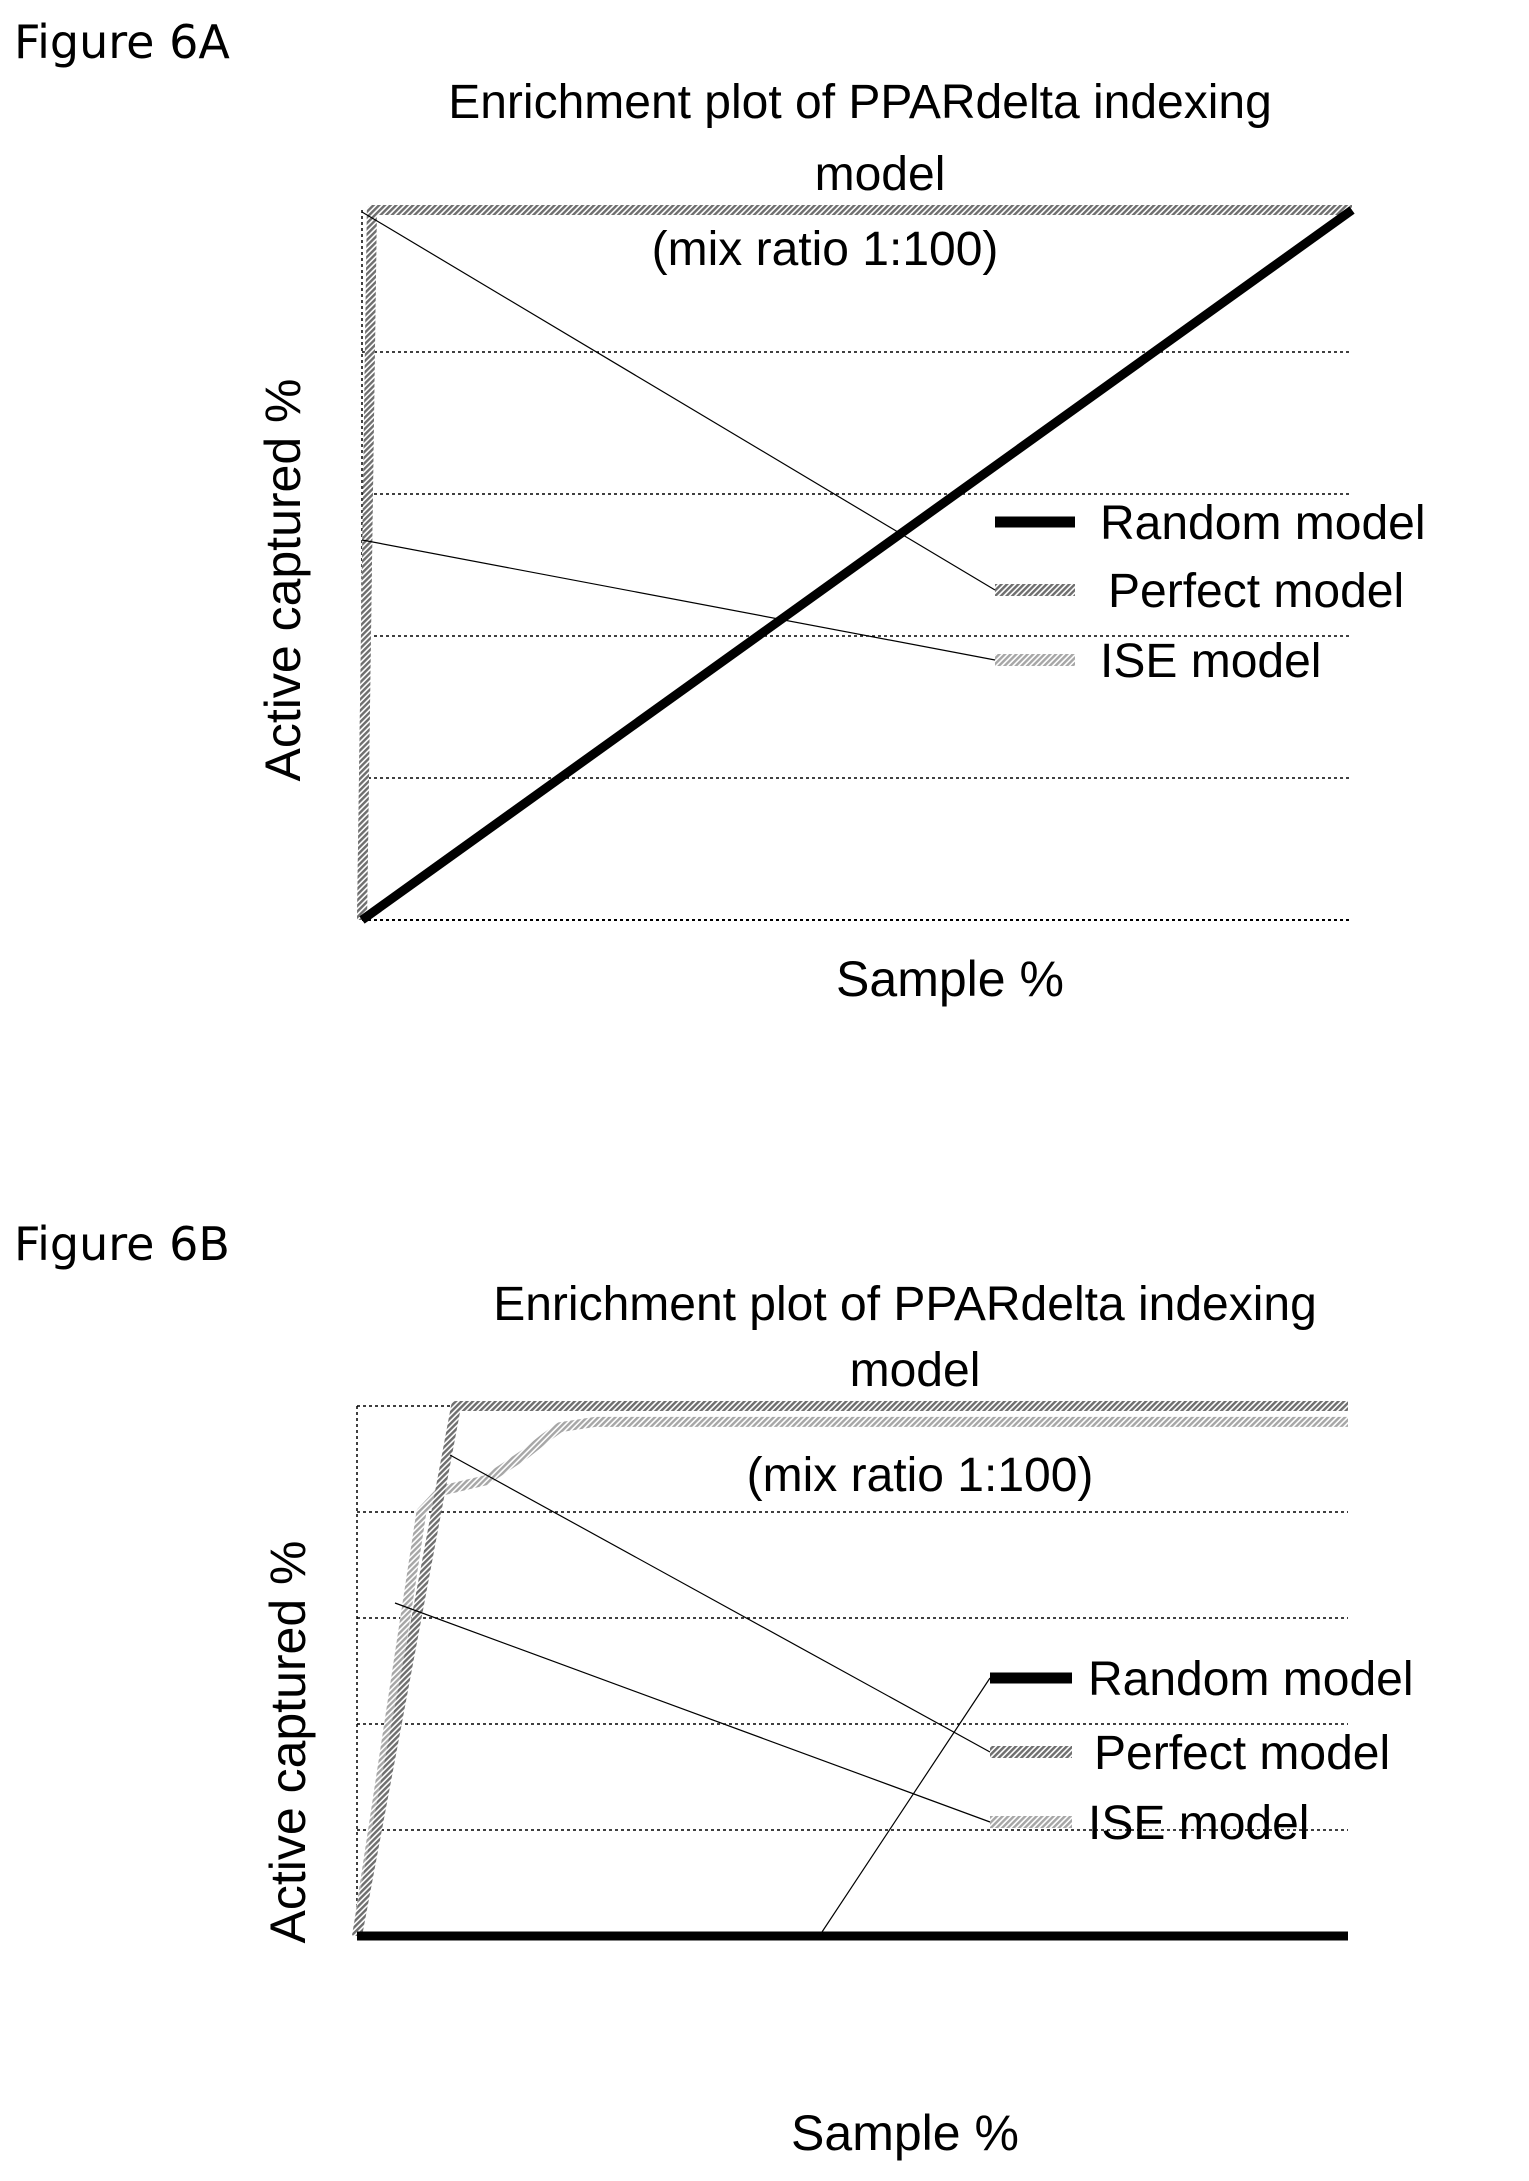  I want to click on chart-6b-x-axis-label: Sample %, so click(905, 2133).